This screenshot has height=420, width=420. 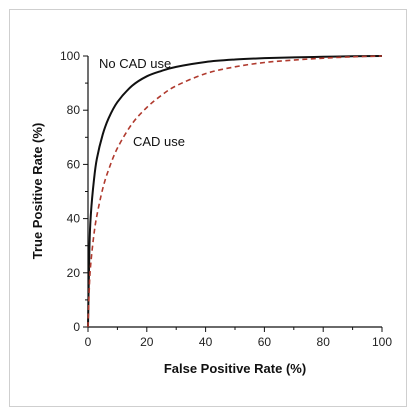 I want to click on x-tick-label: 40, so click(x=206, y=342).